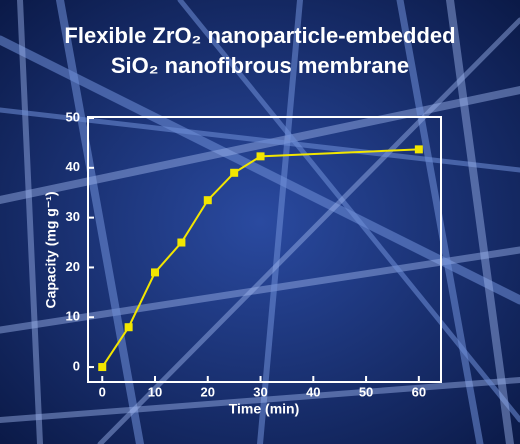 The height and width of the screenshot is (444, 520). I want to click on x-tick-label: 50, so click(366, 391).